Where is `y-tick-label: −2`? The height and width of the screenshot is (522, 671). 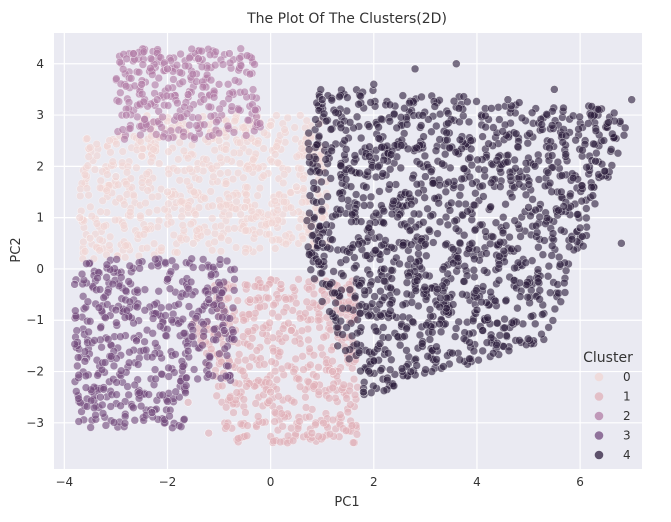 y-tick-label: −2 is located at coordinates (35, 372).